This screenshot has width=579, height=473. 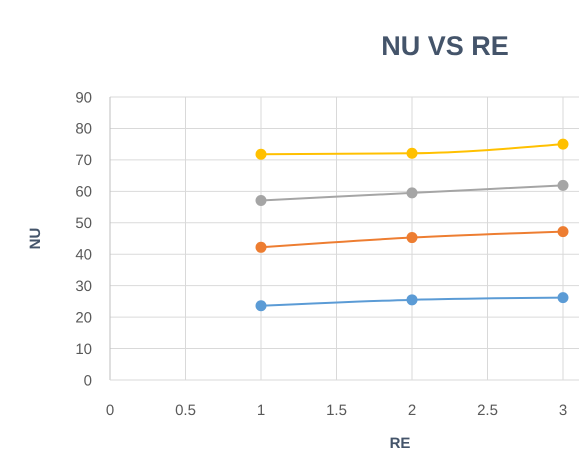 What do you see at coordinates (261, 410) in the screenshot?
I see `x-tick-label: 1` at bounding box center [261, 410].